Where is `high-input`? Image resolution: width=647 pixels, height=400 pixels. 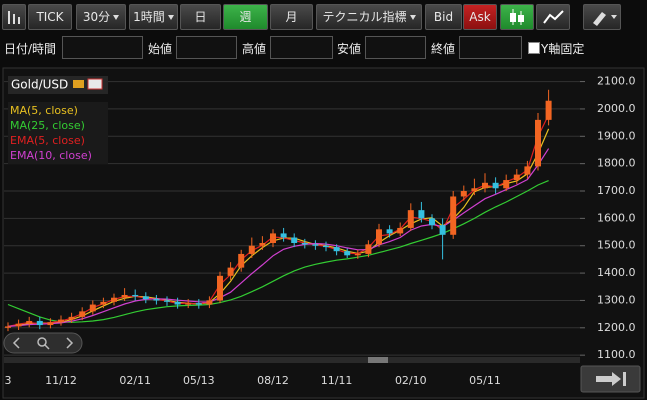 high-input is located at coordinates (301, 47).